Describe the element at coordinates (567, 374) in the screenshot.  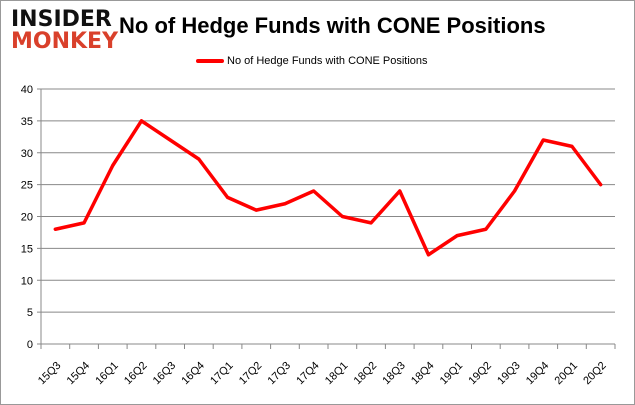
I see `x-tick-label: 20Q1` at that location.